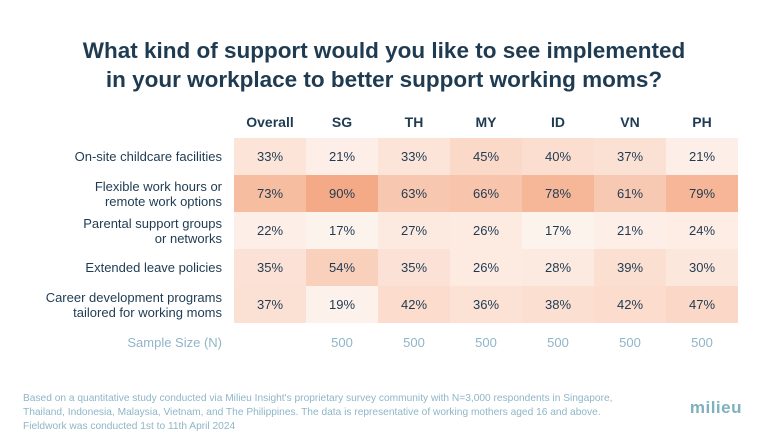  What do you see at coordinates (127, 122) in the screenshot?
I see `corner-cell` at bounding box center [127, 122].